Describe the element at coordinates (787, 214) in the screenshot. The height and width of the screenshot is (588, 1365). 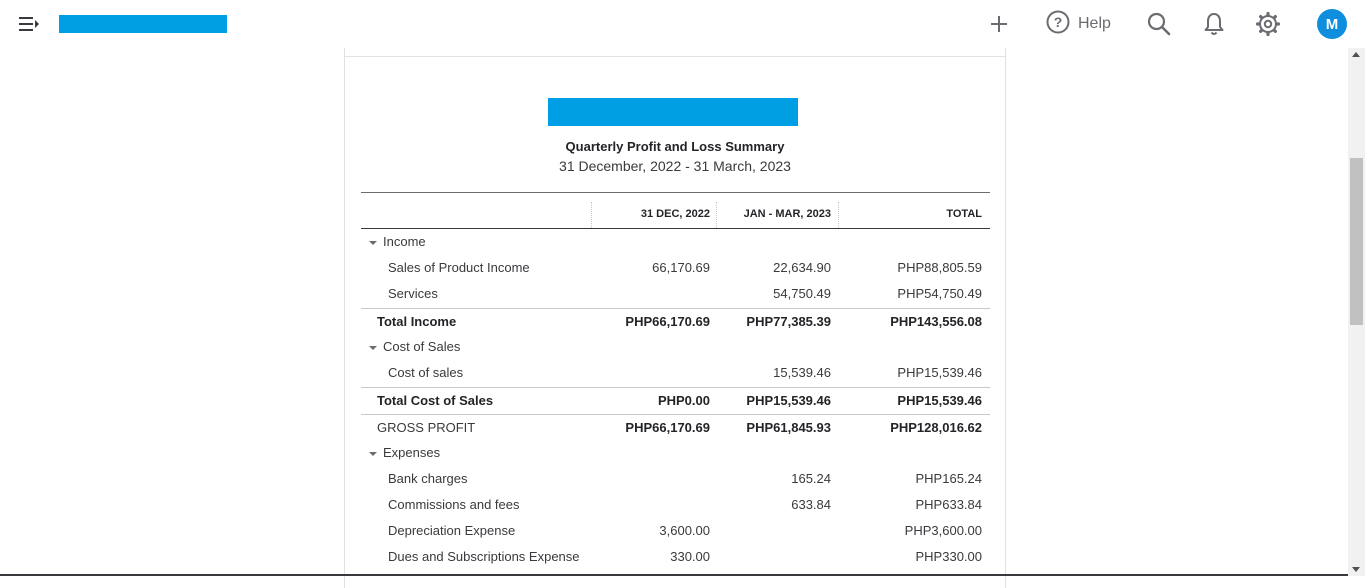
I see `column-header: JAN - MAR, 2023` at that location.